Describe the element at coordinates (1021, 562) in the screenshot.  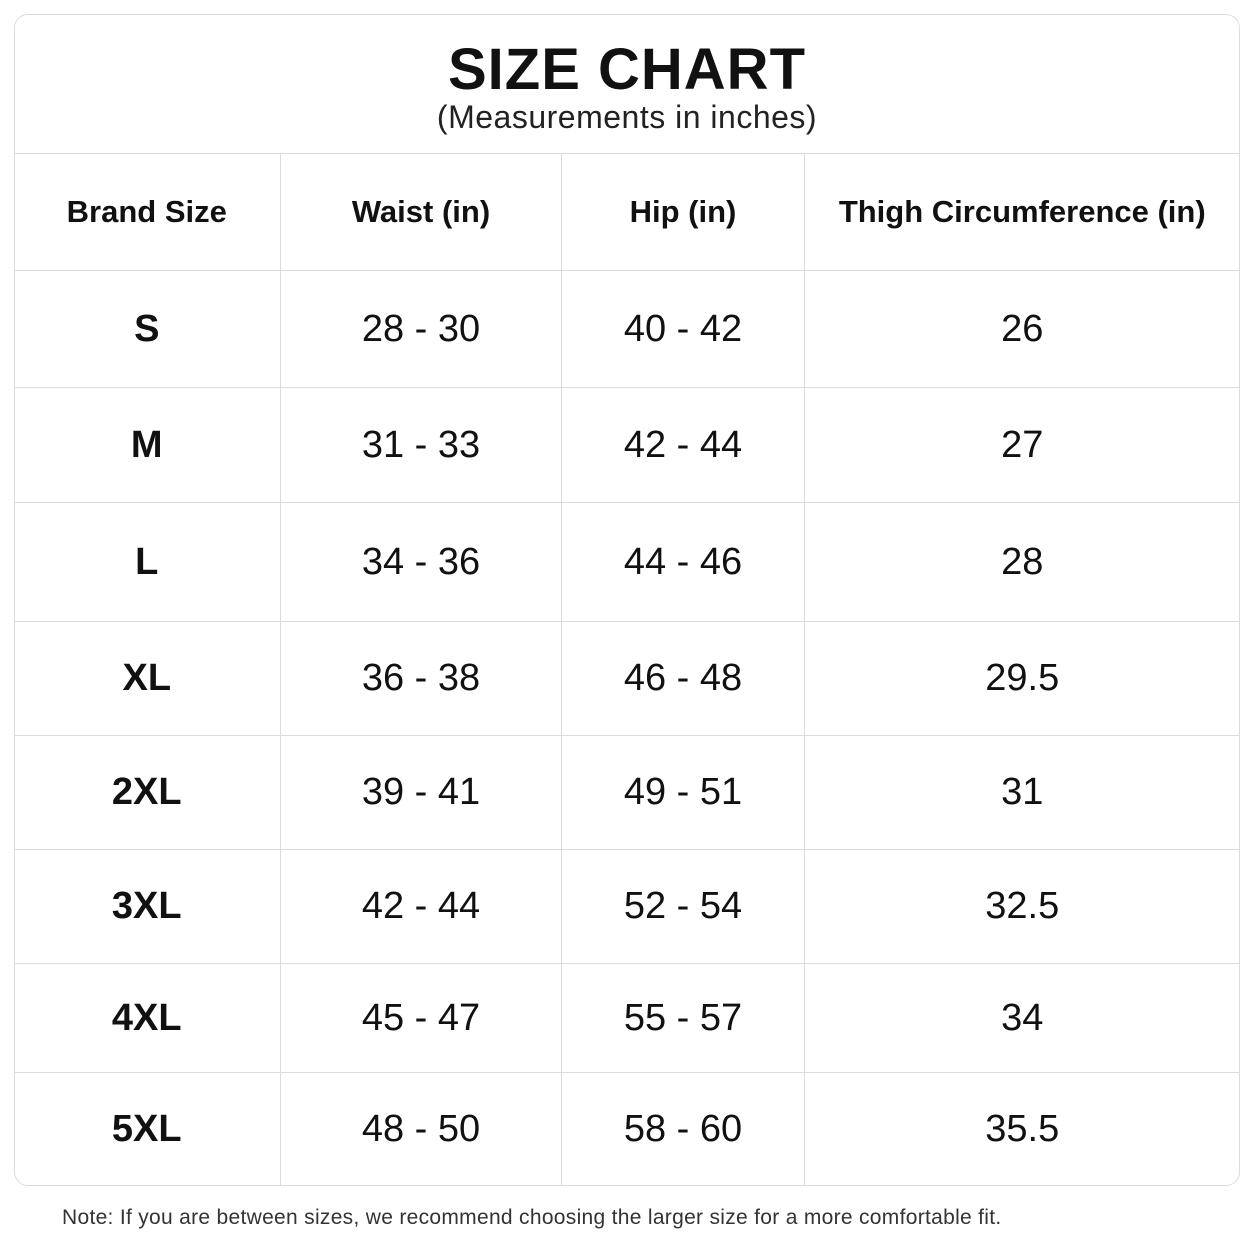
I see `cell-thigh: 28` at that location.